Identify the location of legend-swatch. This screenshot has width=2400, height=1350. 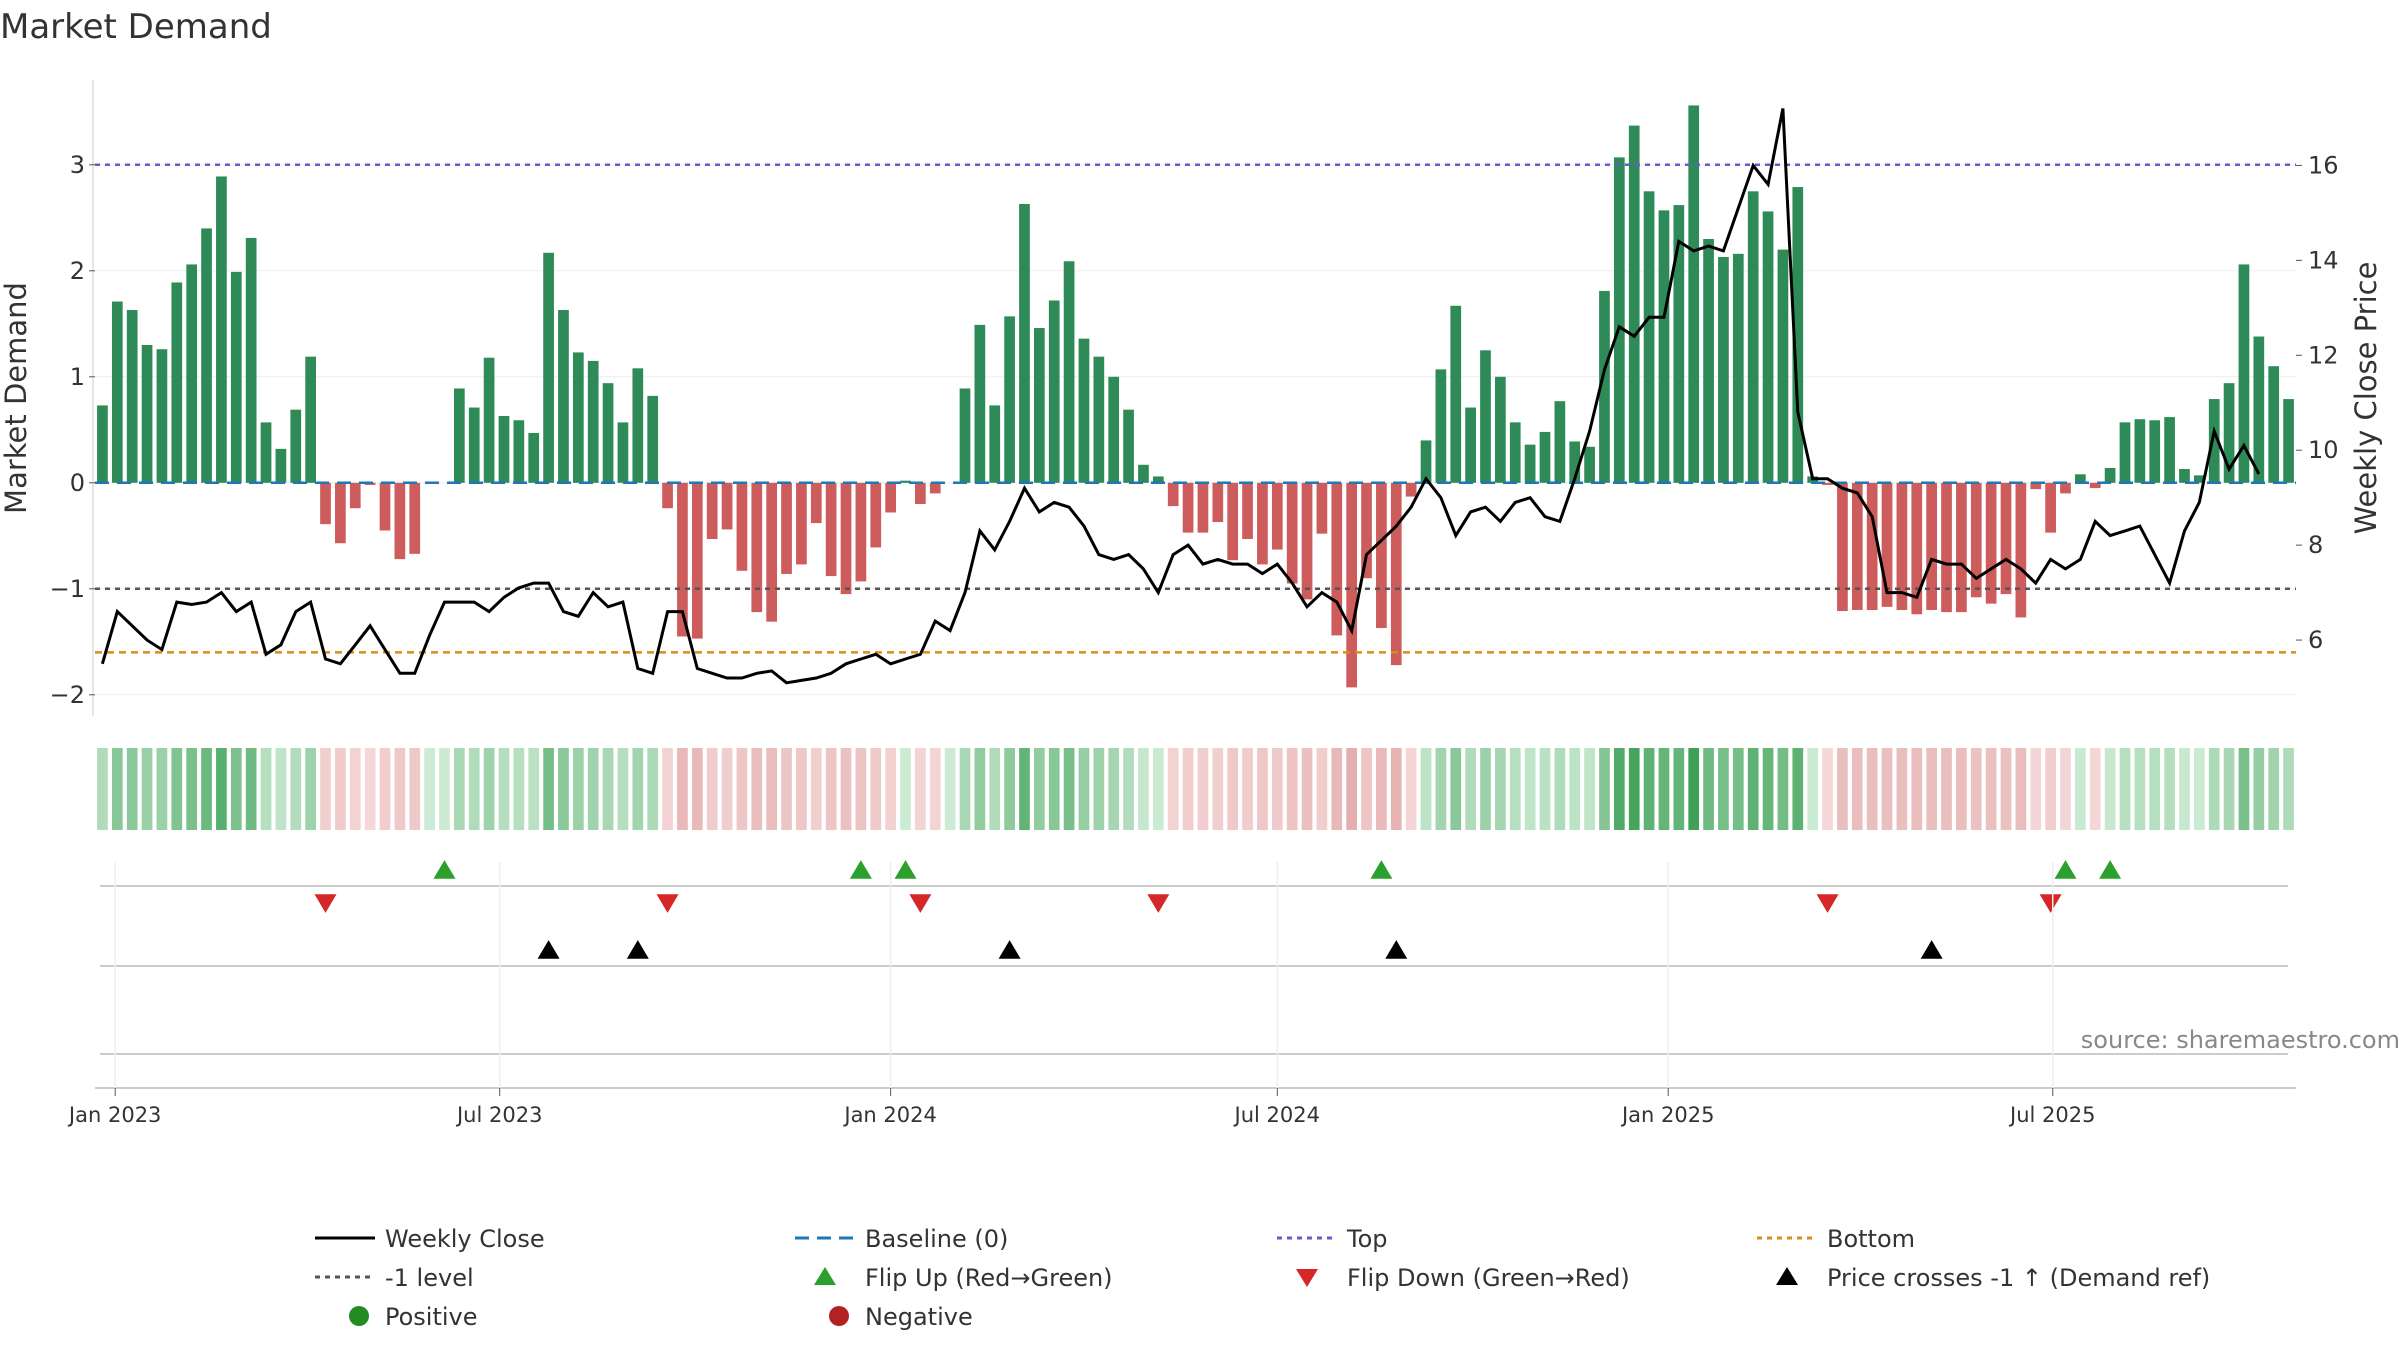
(359, 1316).